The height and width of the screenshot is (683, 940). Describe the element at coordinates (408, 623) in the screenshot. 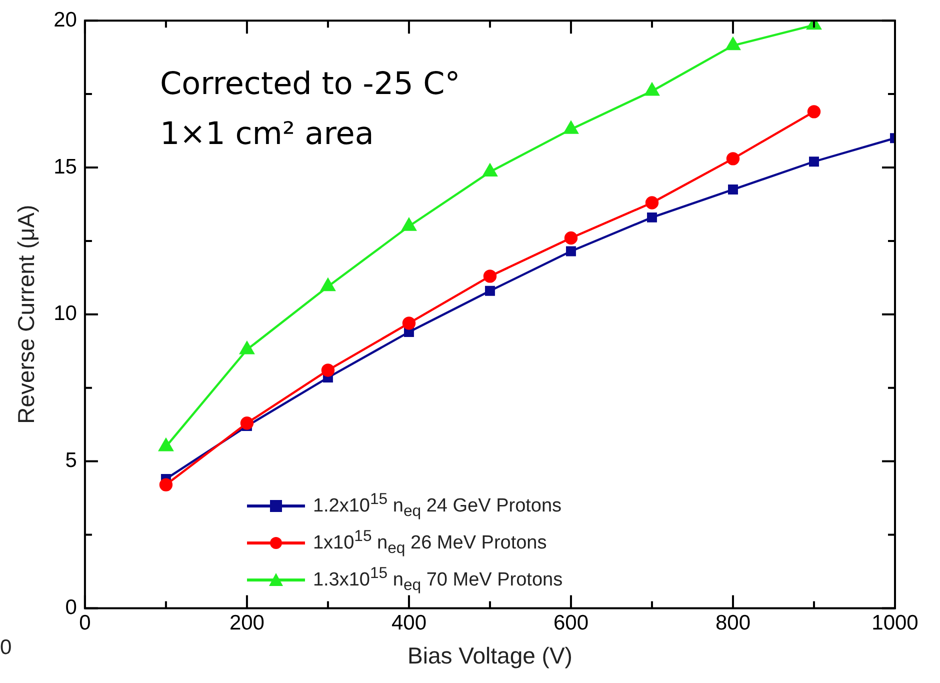

I see `x-tick-label: 400` at that location.